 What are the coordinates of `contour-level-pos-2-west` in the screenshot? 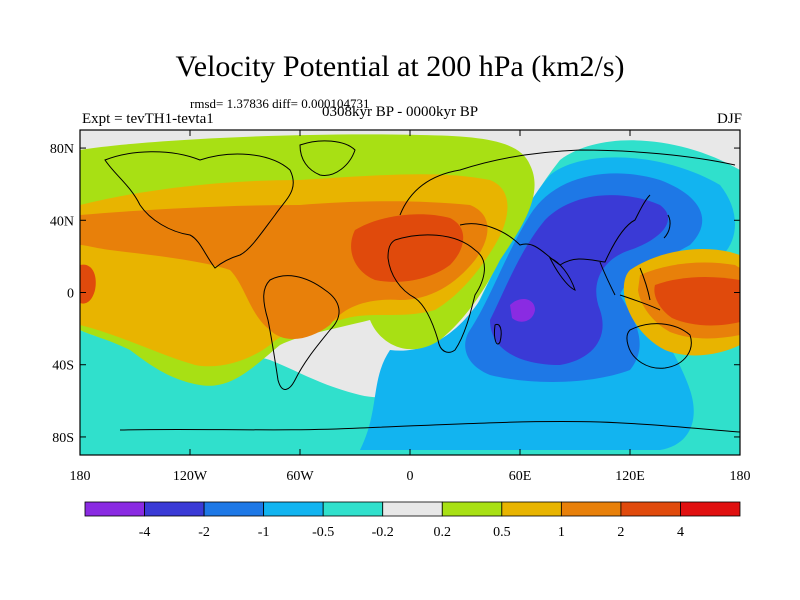 It's located at (88, 284).